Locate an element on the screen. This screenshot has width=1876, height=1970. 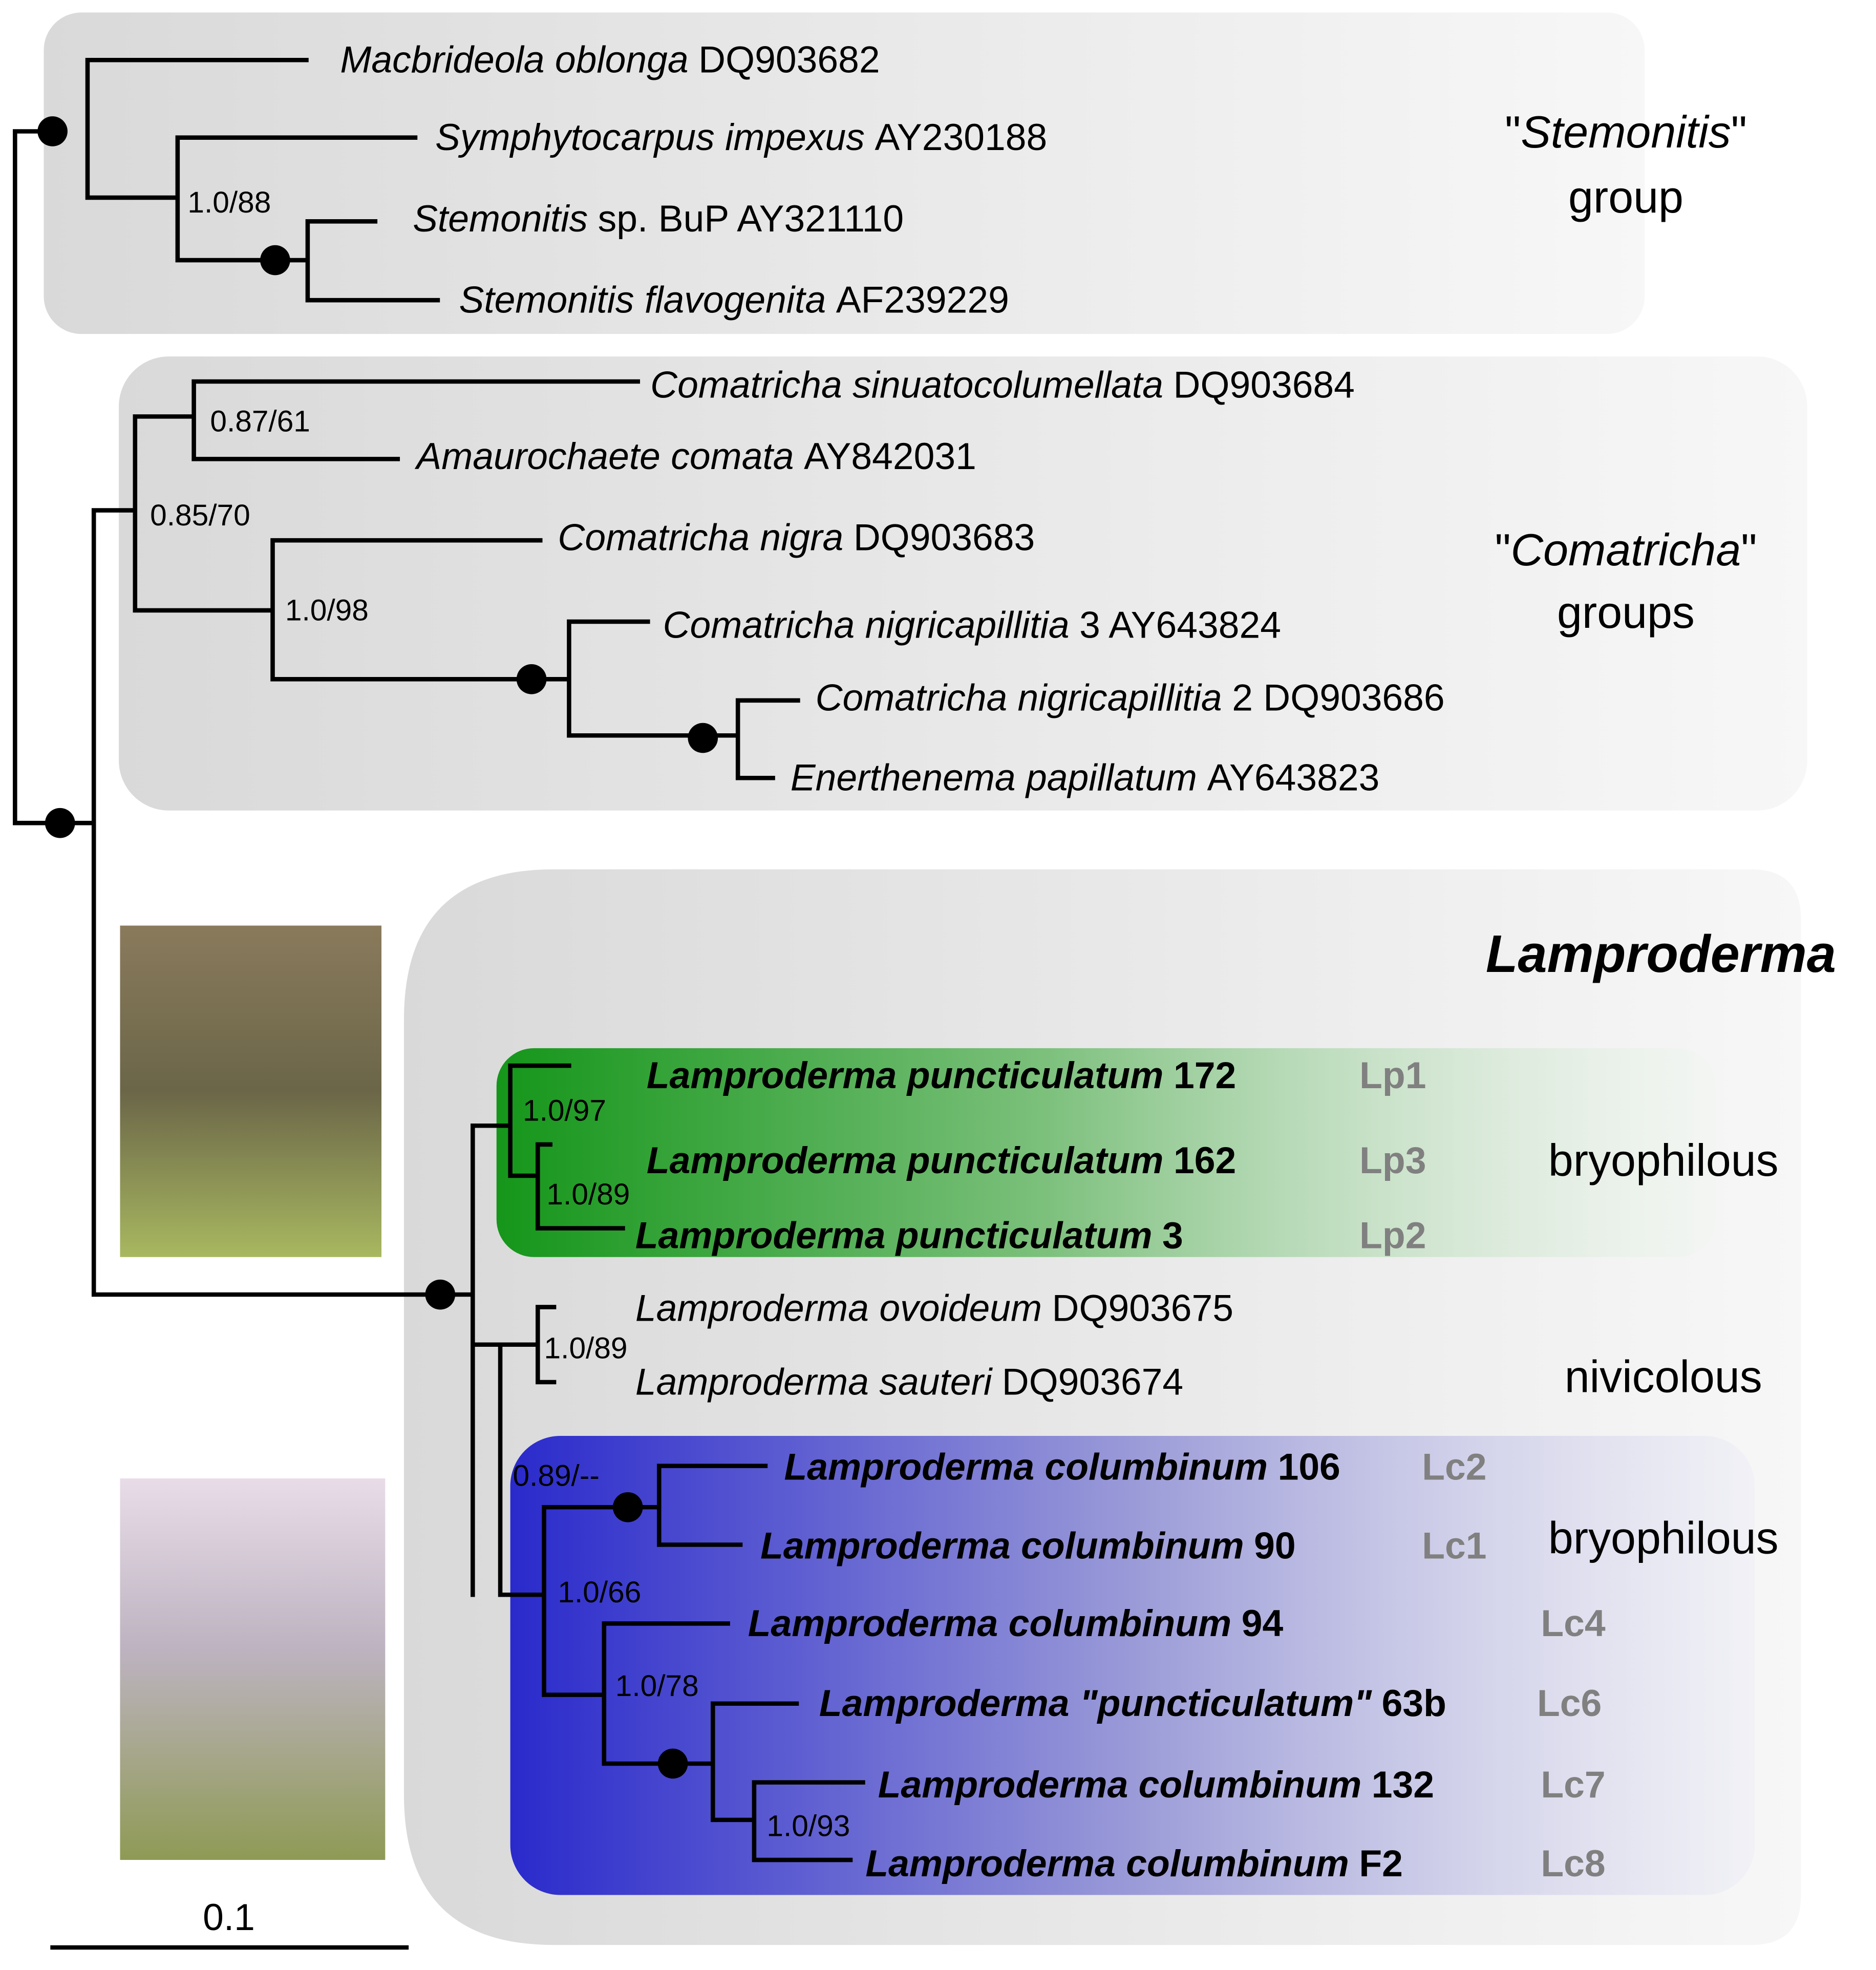
taxon-label: Symphytocarpus impexus AY230188 is located at coordinates (741, 137).